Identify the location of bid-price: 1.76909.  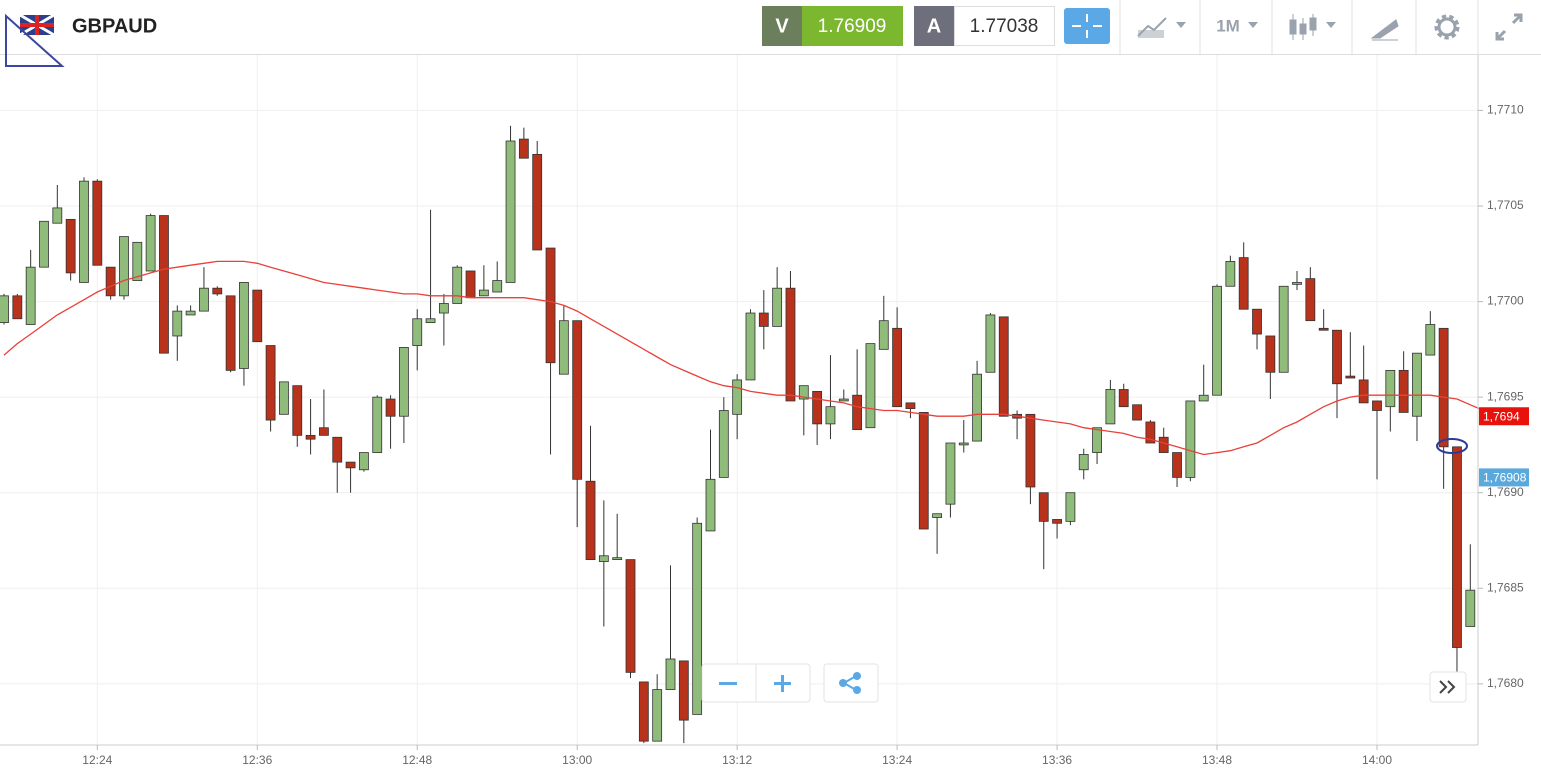
(852, 26).